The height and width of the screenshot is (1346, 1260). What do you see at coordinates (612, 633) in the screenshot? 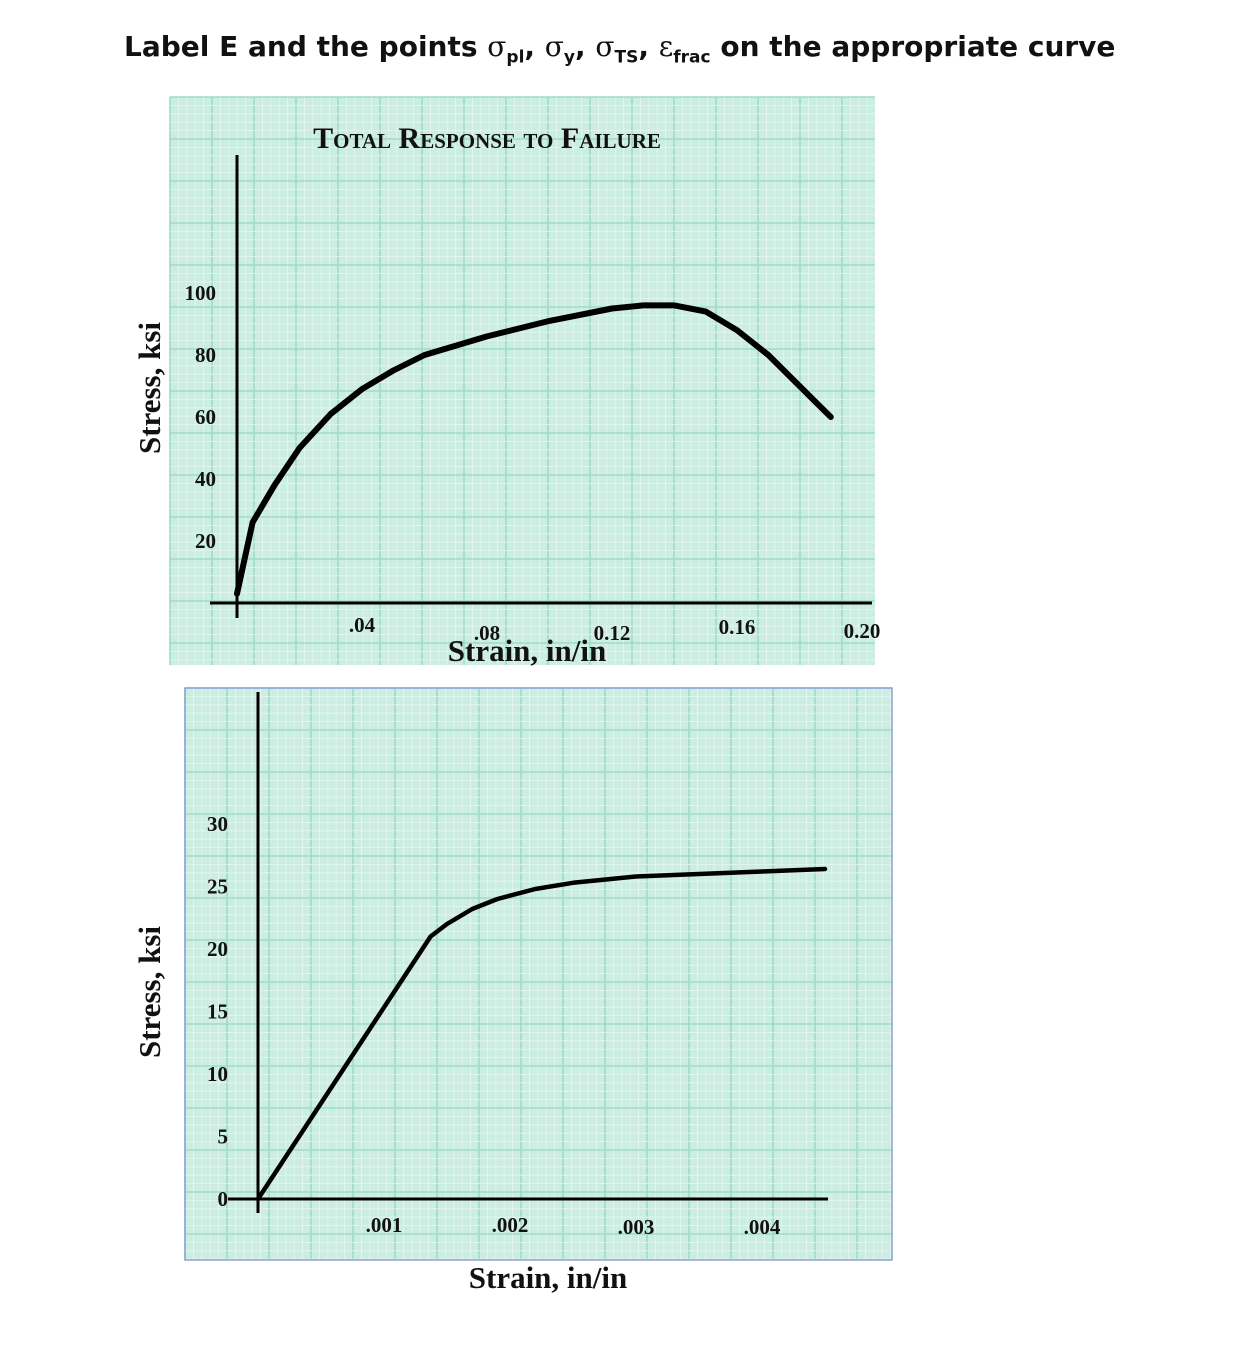
I see `chart1-x-tick-label: 0.12` at bounding box center [612, 633].